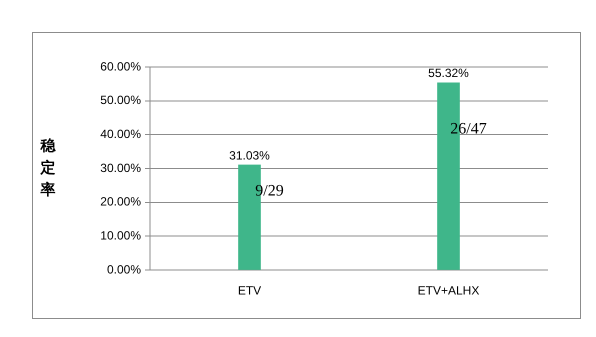  Describe the element at coordinates (121, 100) in the screenshot. I see `y-tick-label: 50.00%` at that location.